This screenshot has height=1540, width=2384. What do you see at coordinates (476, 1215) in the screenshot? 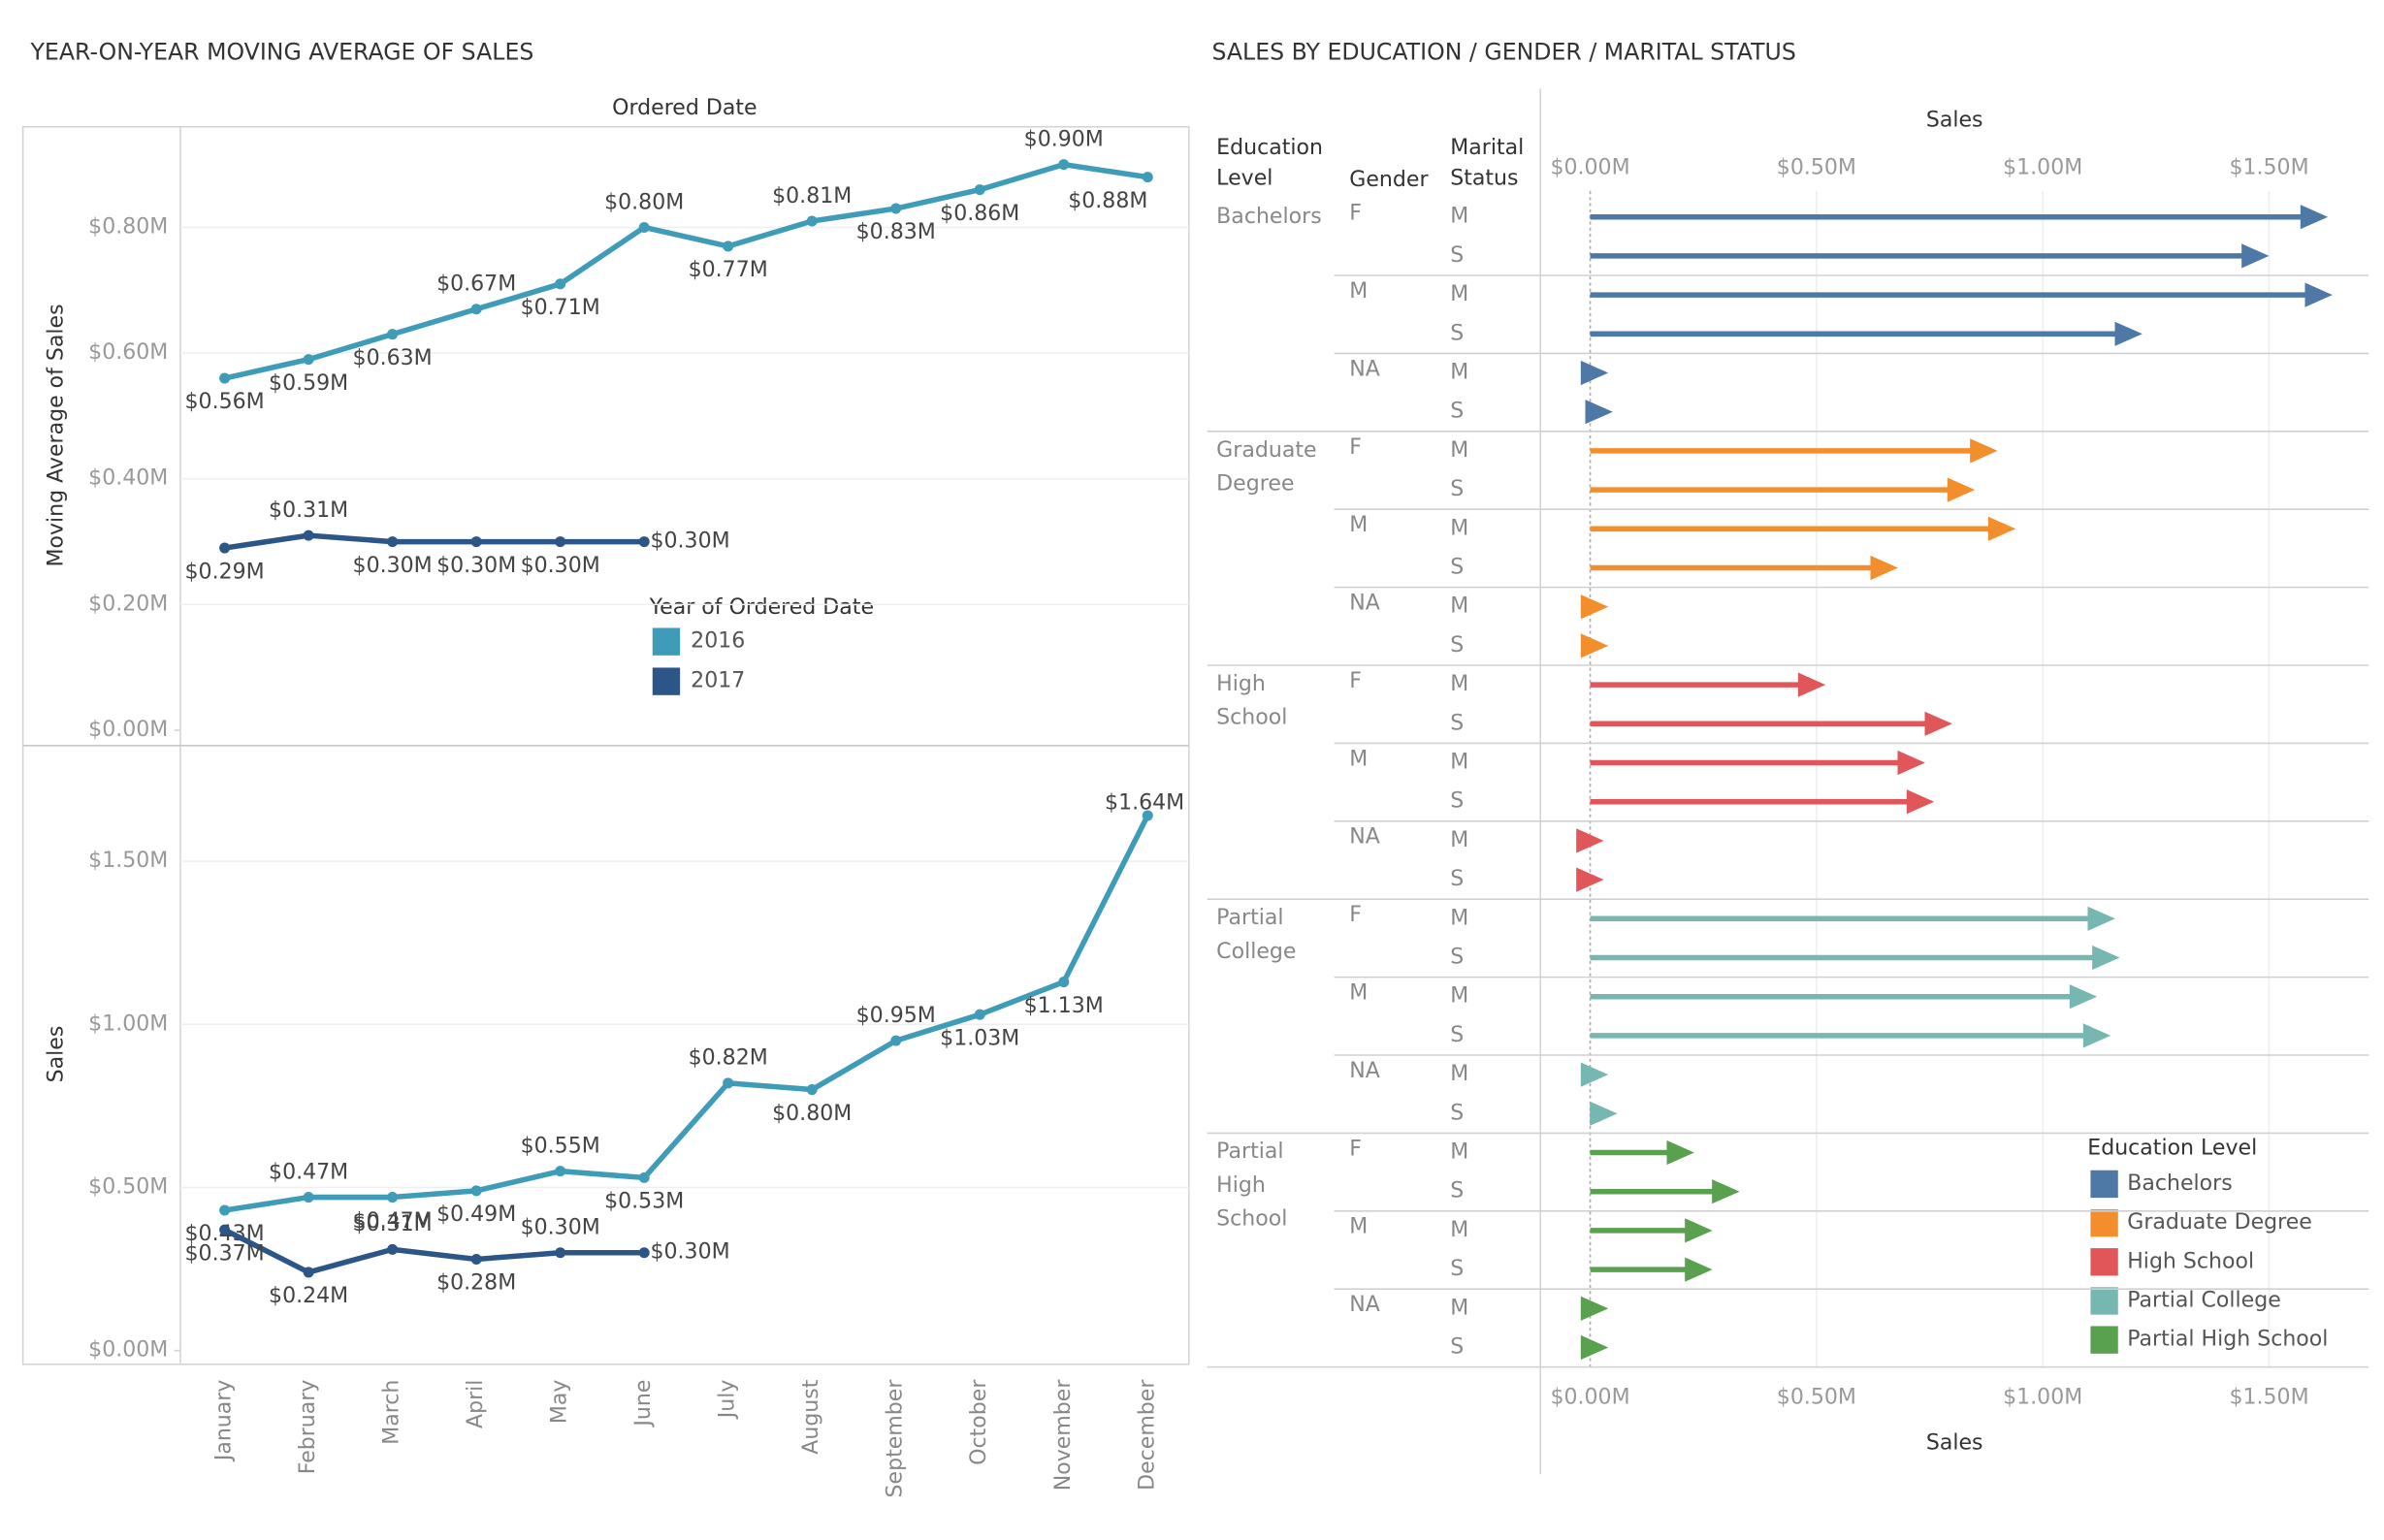
I see `data-label: $0.49M` at bounding box center [476, 1215].